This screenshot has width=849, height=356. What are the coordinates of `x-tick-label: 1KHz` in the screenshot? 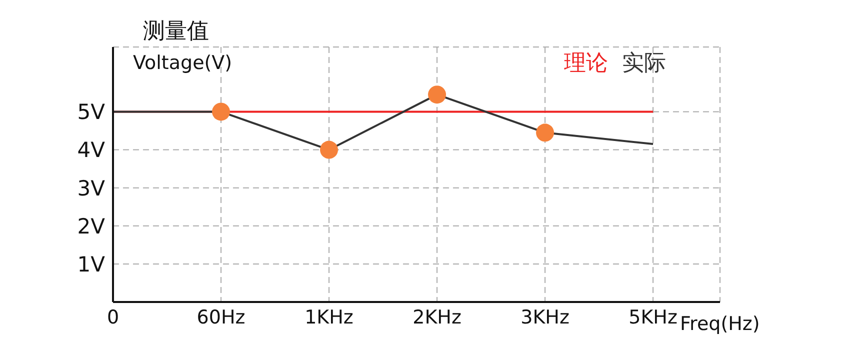 It's located at (329, 317).